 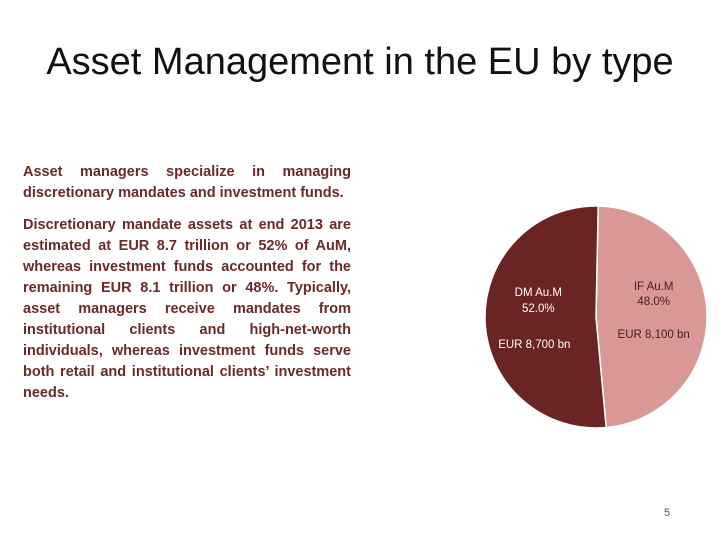 I want to click on if-name: IF Au.M, so click(x=654, y=287).